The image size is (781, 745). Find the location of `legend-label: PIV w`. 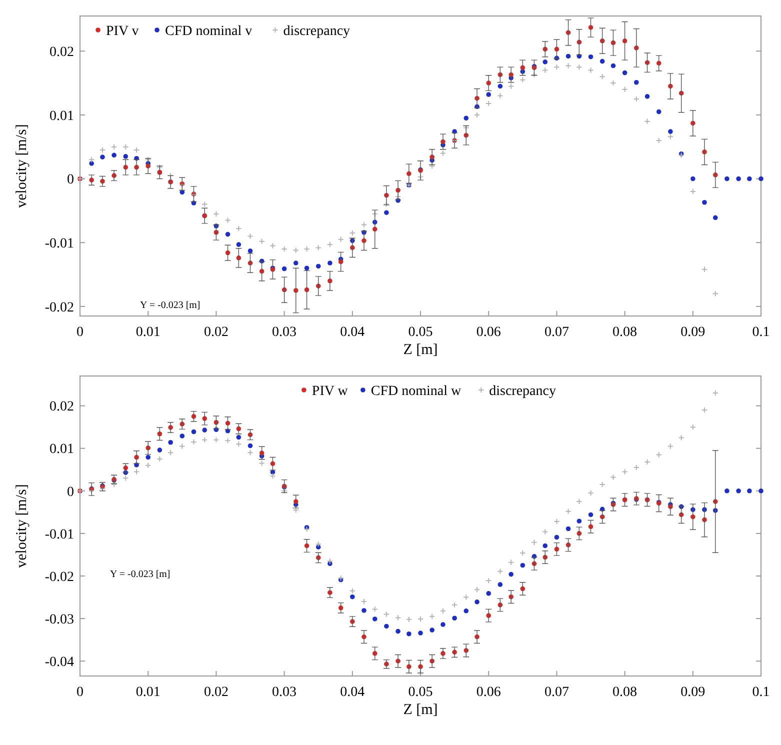

legend-label: PIV w is located at coordinates (330, 391).